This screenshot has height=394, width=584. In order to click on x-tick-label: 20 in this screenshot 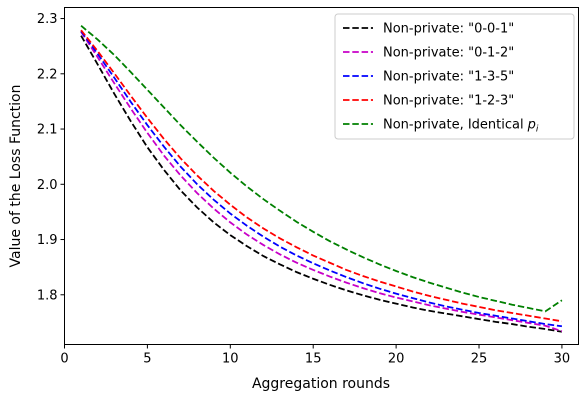, I will do `click(396, 359)`.